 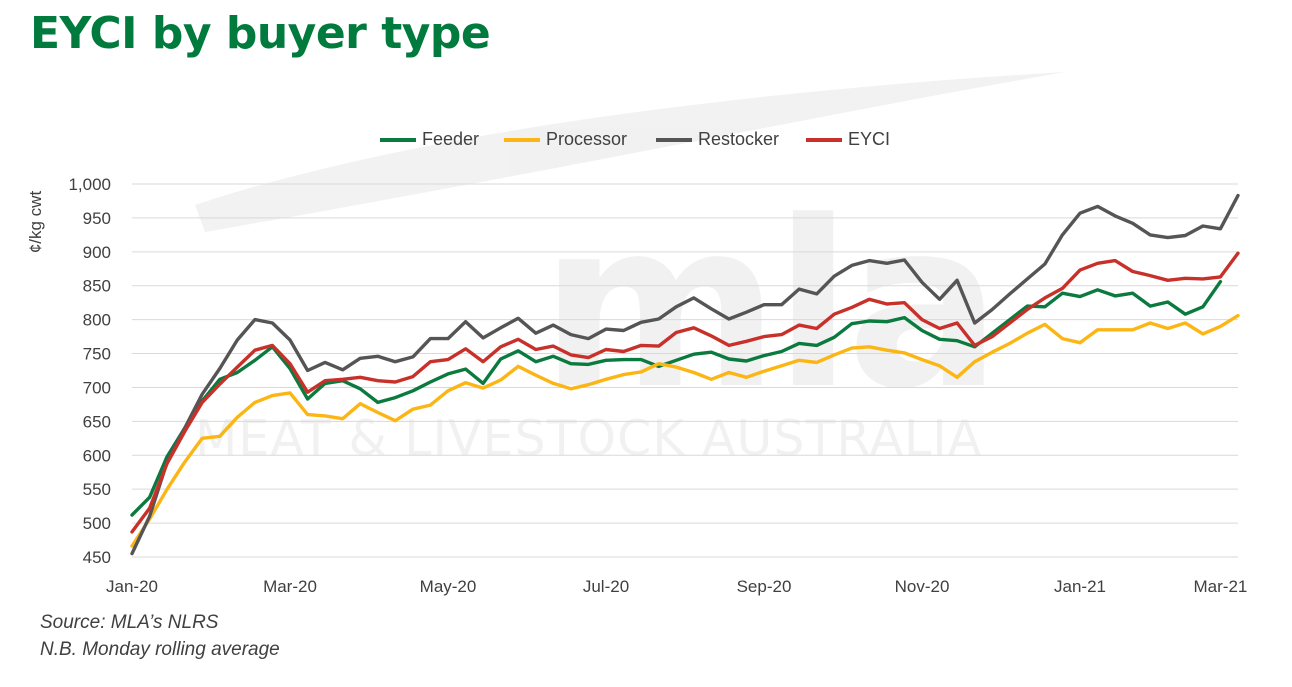 What do you see at coordinates (448, 586) in the screenshot?
I see `x-tick-label: May-20` at bounding box center [448, 586].